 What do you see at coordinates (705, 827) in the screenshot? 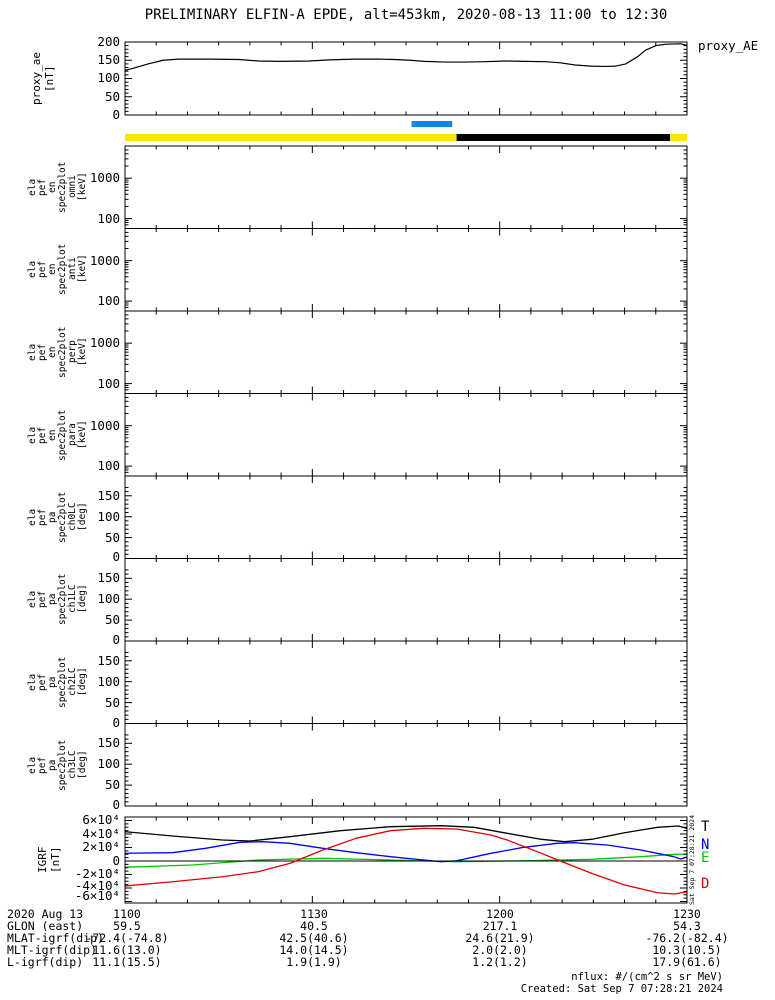
I see `igrf-legend-T: T` at bounding box center [705, 827].